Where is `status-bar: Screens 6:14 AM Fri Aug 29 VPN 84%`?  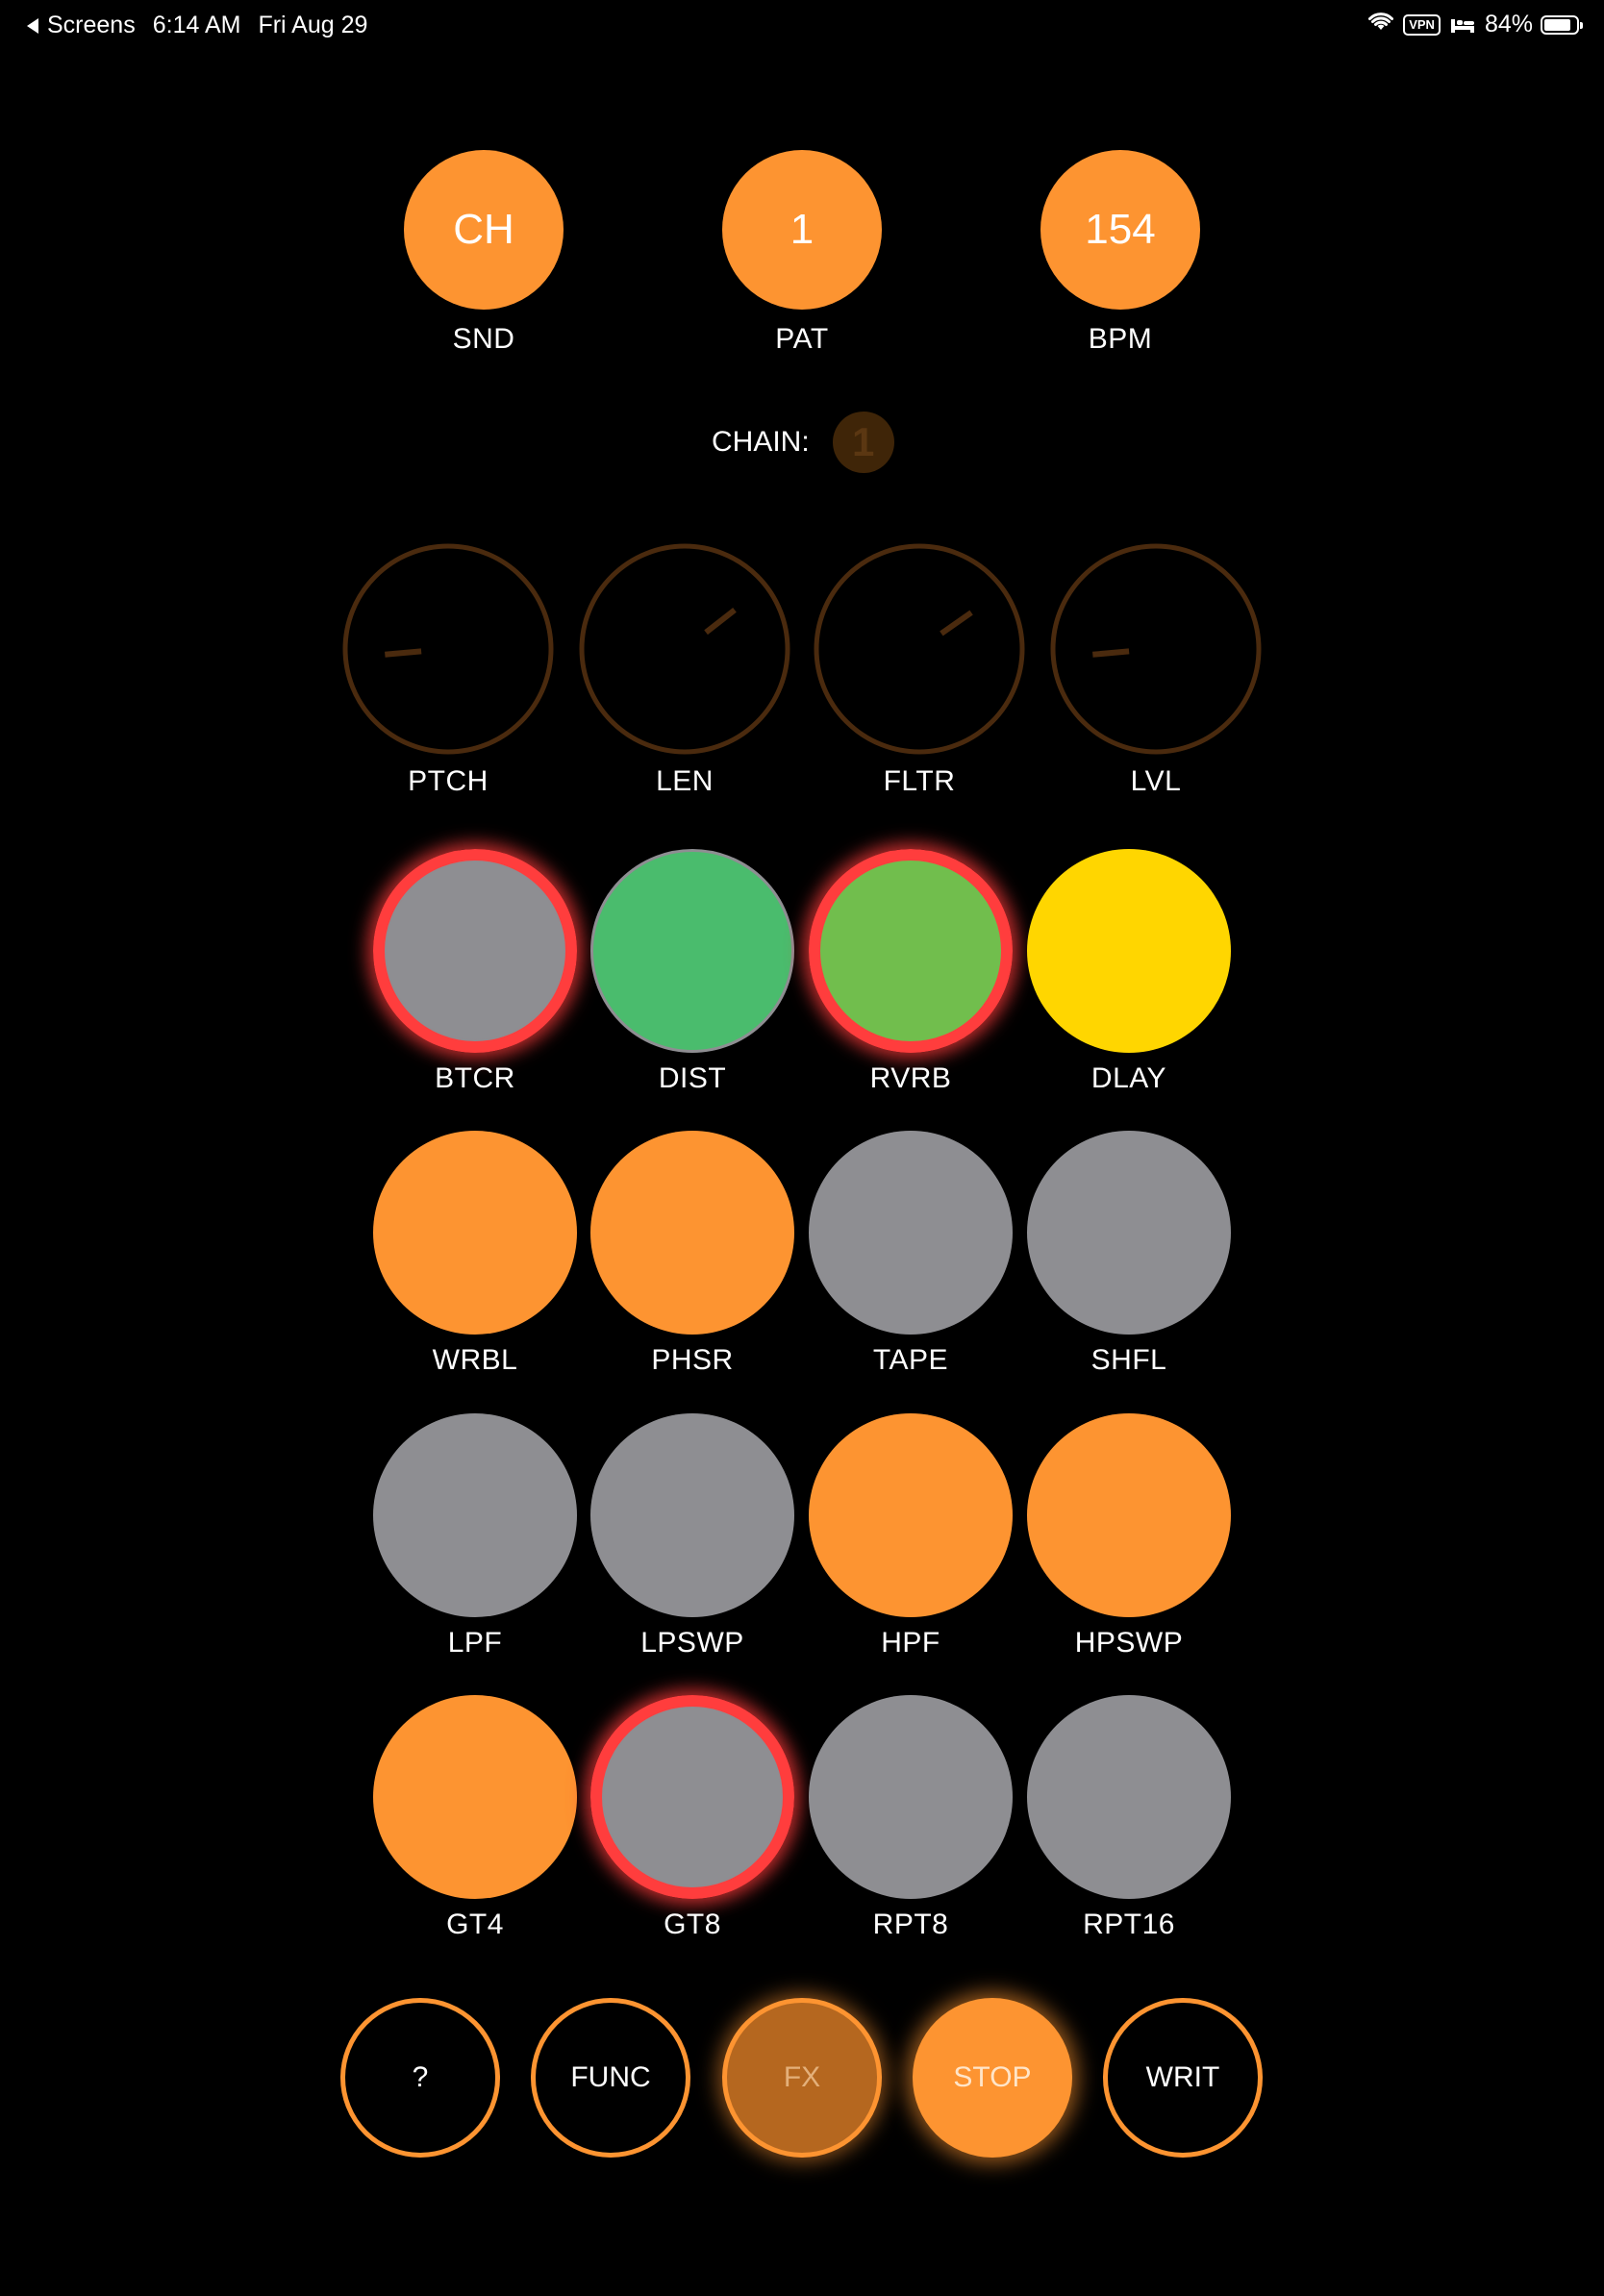
status-bar: Screens 6:14 AM Fri Aug 29 VPN 84% is located at coordinates (802, 27).